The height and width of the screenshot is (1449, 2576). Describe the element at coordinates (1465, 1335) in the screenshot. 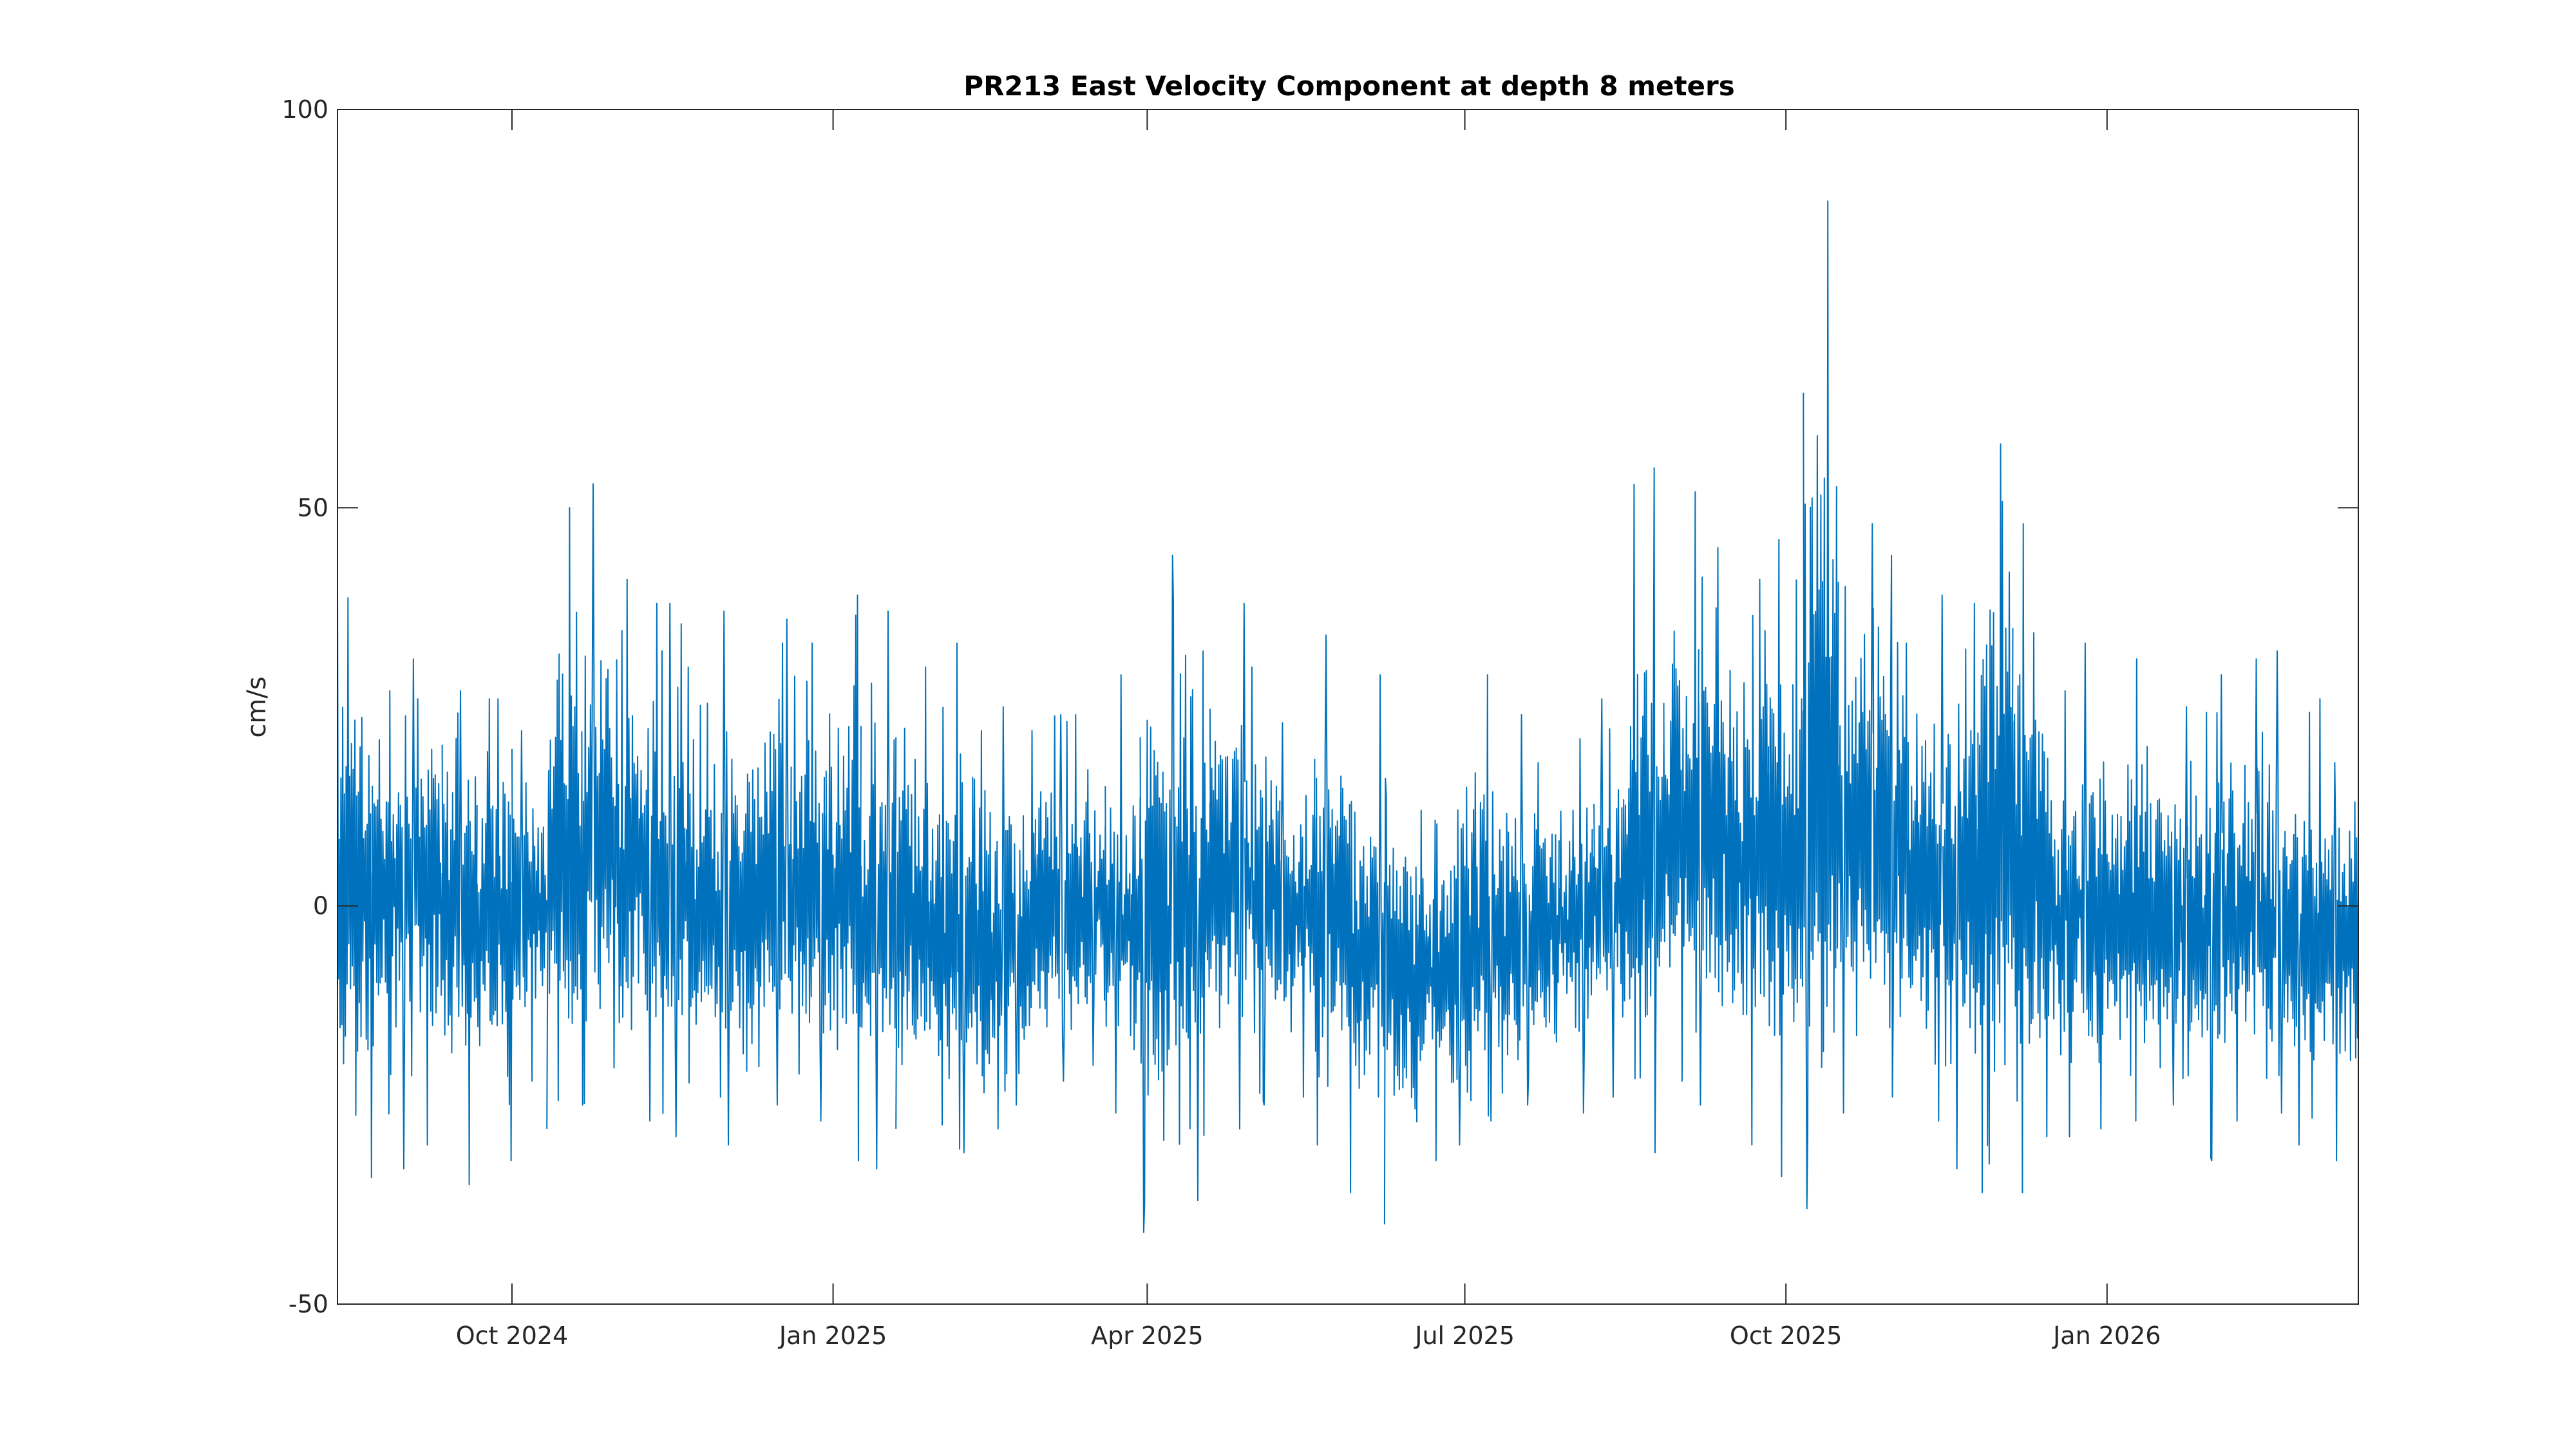

I see `x-tick-label: Jul 2025` at that location.